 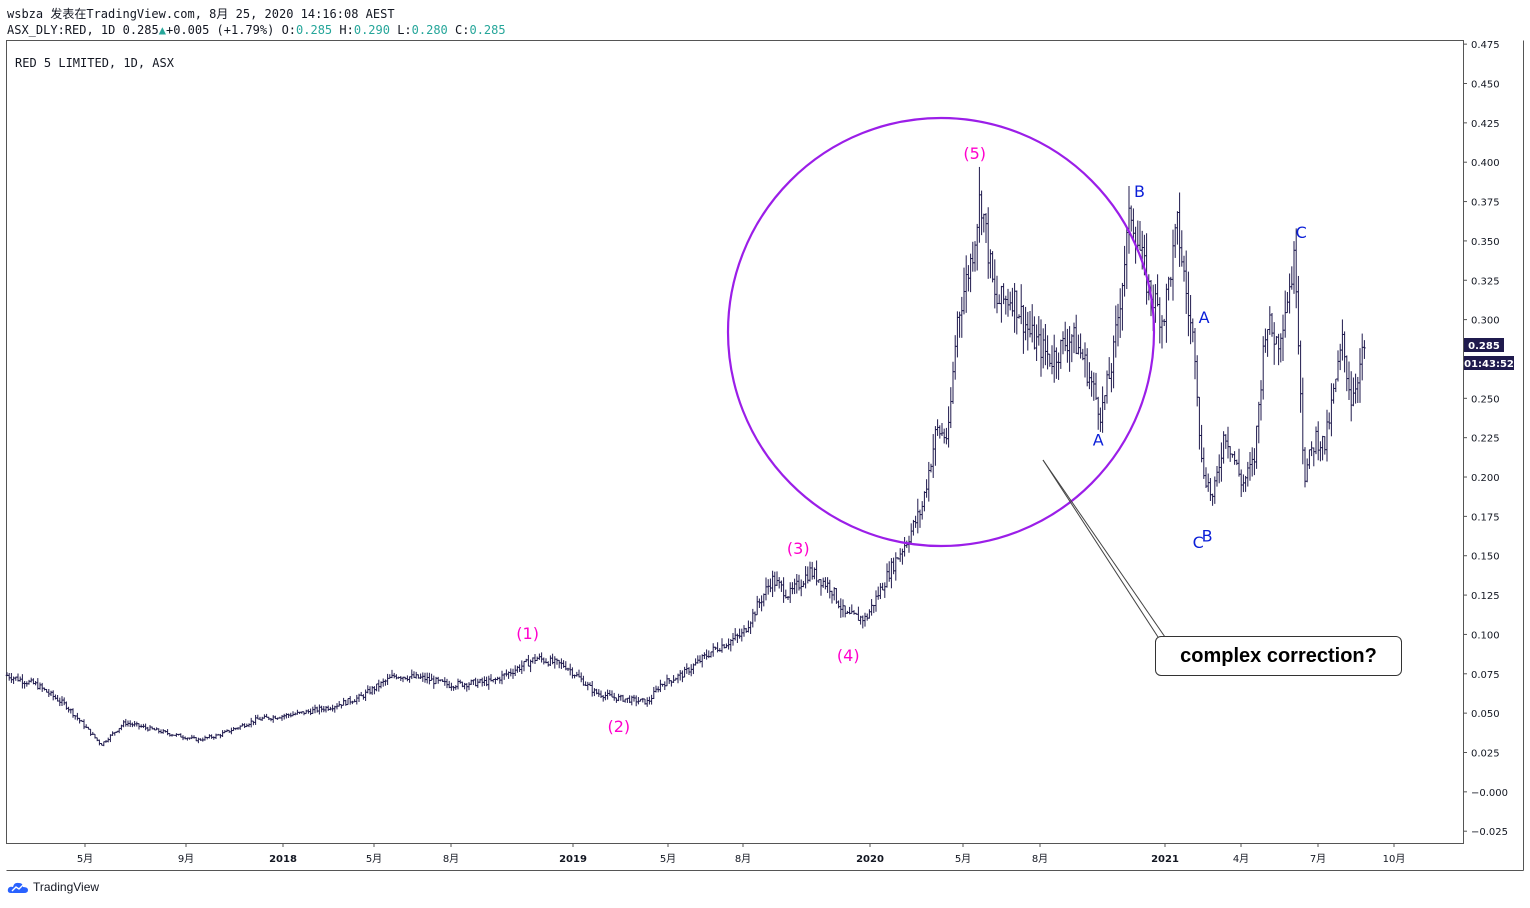 What do you see at coordinates (487, 30) in the screenshot?
I see `close-value: 0.285` at bounding box center [487, 30].